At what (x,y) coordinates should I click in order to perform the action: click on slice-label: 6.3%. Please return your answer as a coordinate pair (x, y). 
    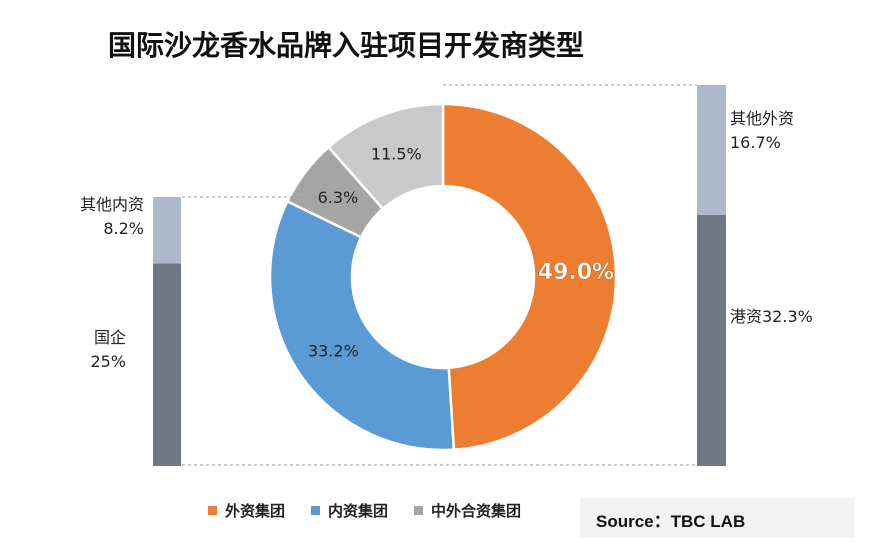
    Looking at the image, I should click on (338, 197).